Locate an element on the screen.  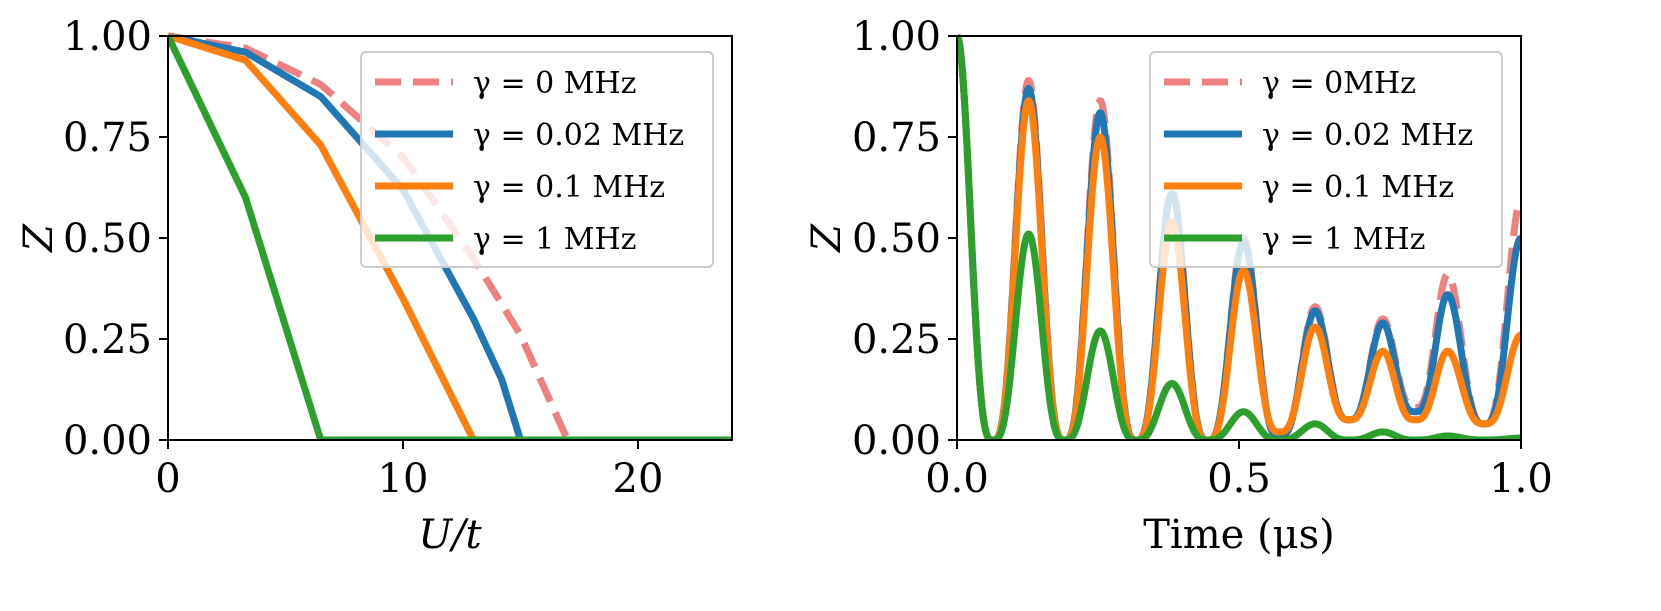
left-y-tick-label: 0.50 is located at coordinates (107, 239).